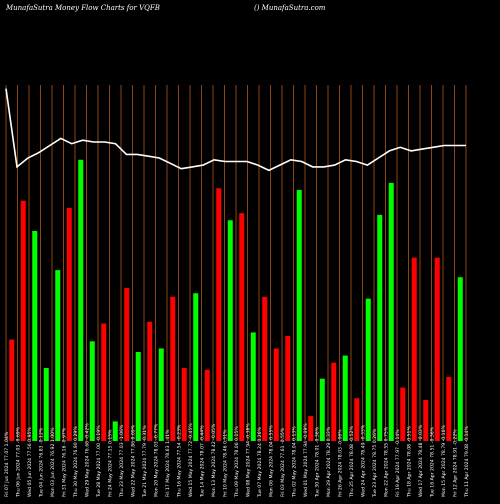 This screenshot has width=500, height=504. Describe the element at coordinates (329, 461) in the screenshot. I see `x-tick-label: Mon 29 Apr 2024 78.29 0.33%` at that location.